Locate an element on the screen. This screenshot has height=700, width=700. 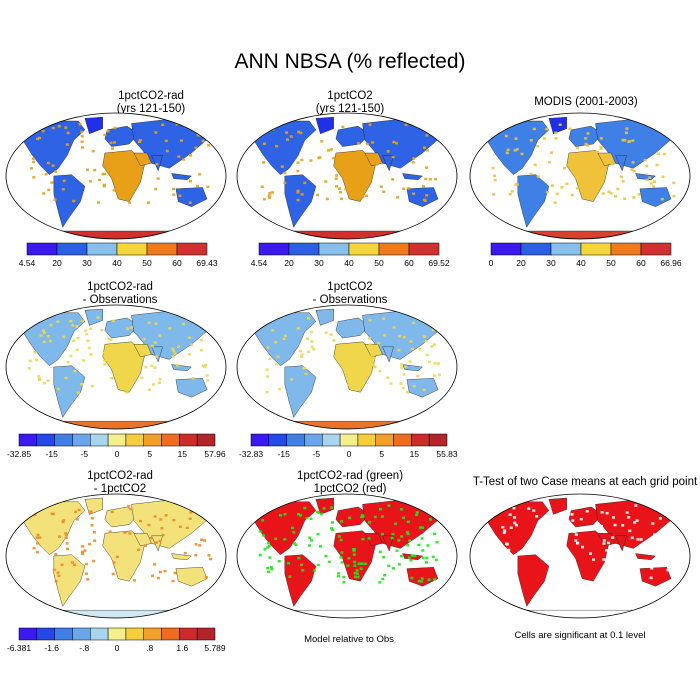
colorbar-1: 4.54 20 30 40 50 60 69.43 is located at coordinates (118, 255).